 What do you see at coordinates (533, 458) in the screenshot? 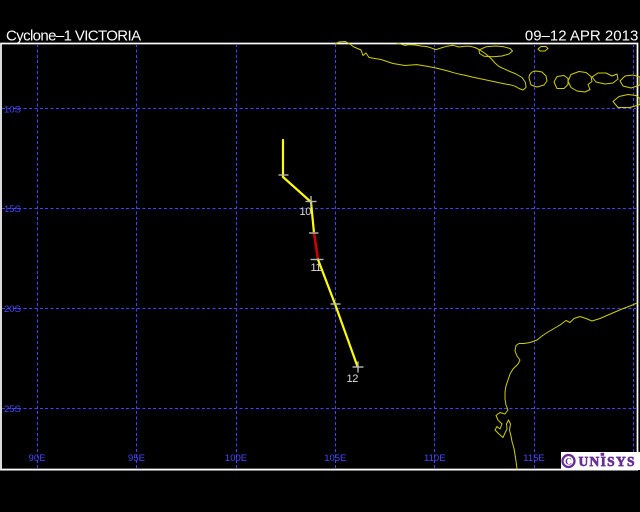
I see `svg-text: 115E` at bounding box center [533, 458].